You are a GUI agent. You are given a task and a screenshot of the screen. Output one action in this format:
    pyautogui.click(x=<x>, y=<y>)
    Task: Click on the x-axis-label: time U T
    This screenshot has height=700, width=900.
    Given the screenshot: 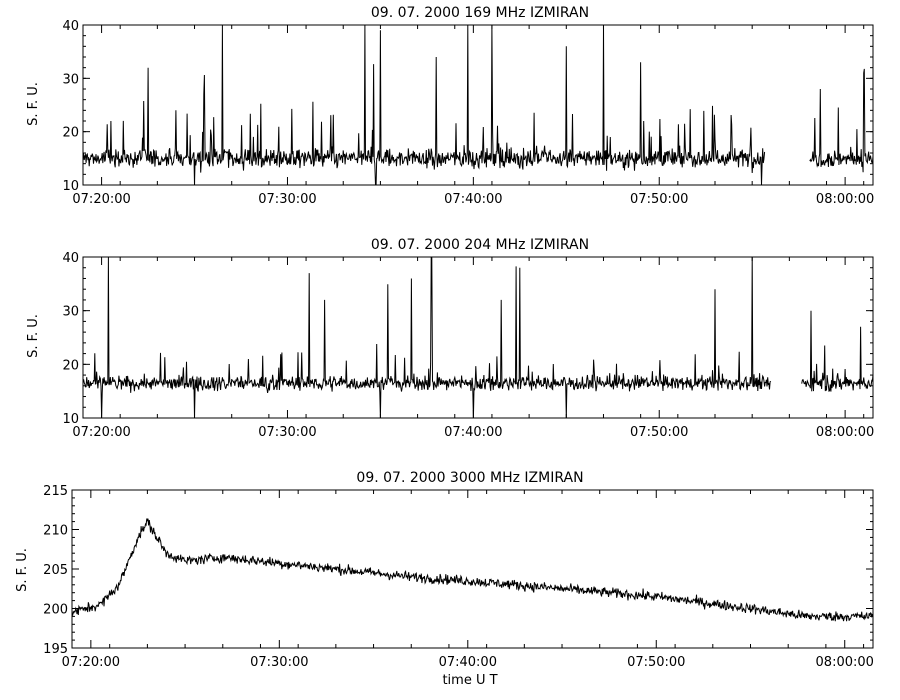 What is the action you would take?
    pyautogui.click(x=469, y=680)
    